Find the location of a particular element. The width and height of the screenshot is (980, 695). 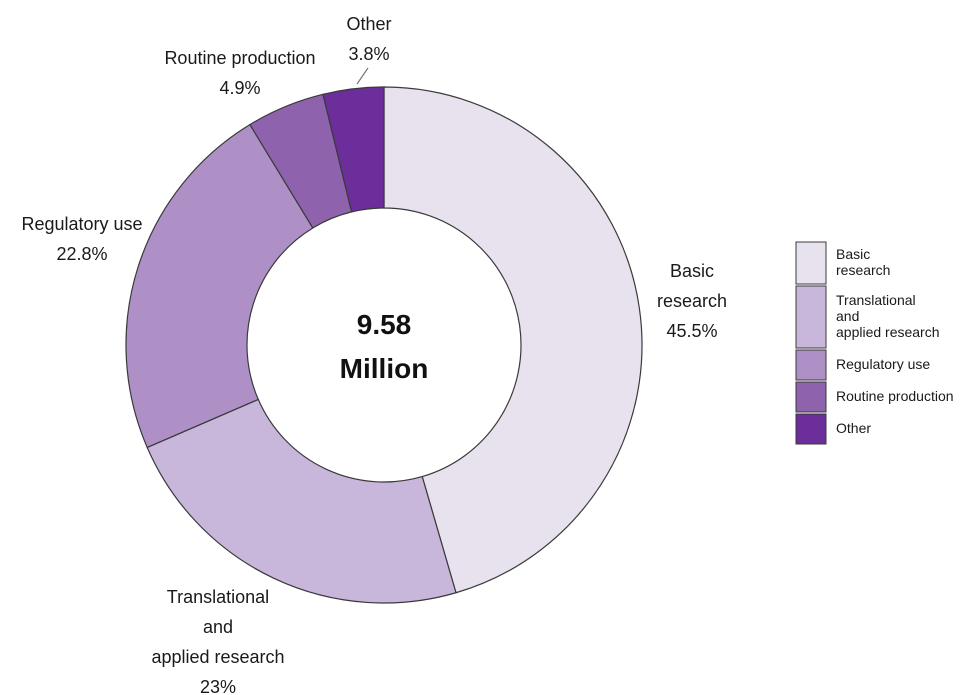

center-value: 9.58 is located at coordinates (384, 324).